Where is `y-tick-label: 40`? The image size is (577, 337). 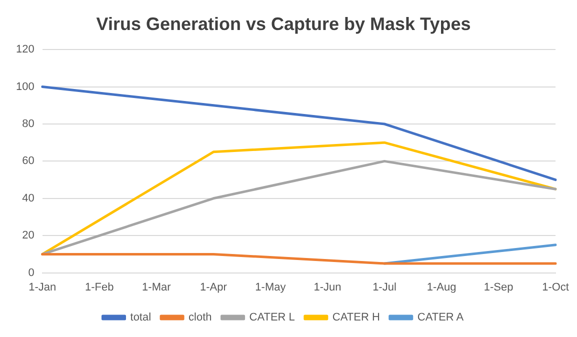
y-tick-label: 40 is located at coordinates (28, 198).